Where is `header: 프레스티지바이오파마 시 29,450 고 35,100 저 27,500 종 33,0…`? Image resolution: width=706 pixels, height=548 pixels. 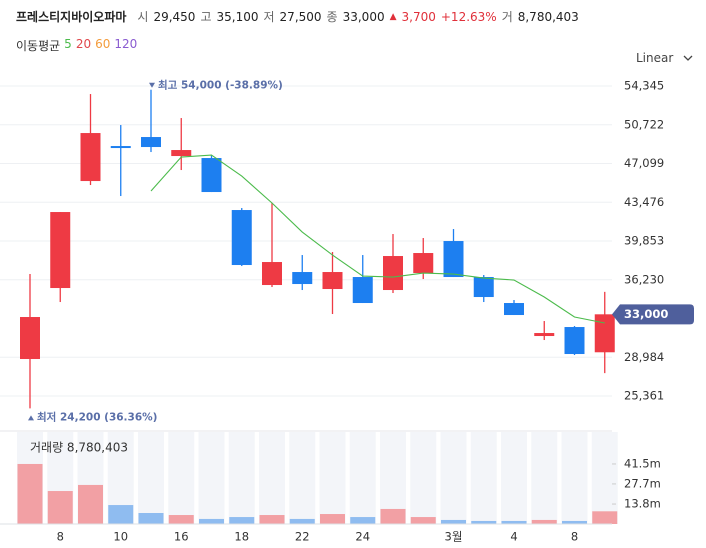
header: 프레스티지바이오파마 시 29,450 고 35,100 저 27,500 종 33,0… is located at coordinates (297, 16).